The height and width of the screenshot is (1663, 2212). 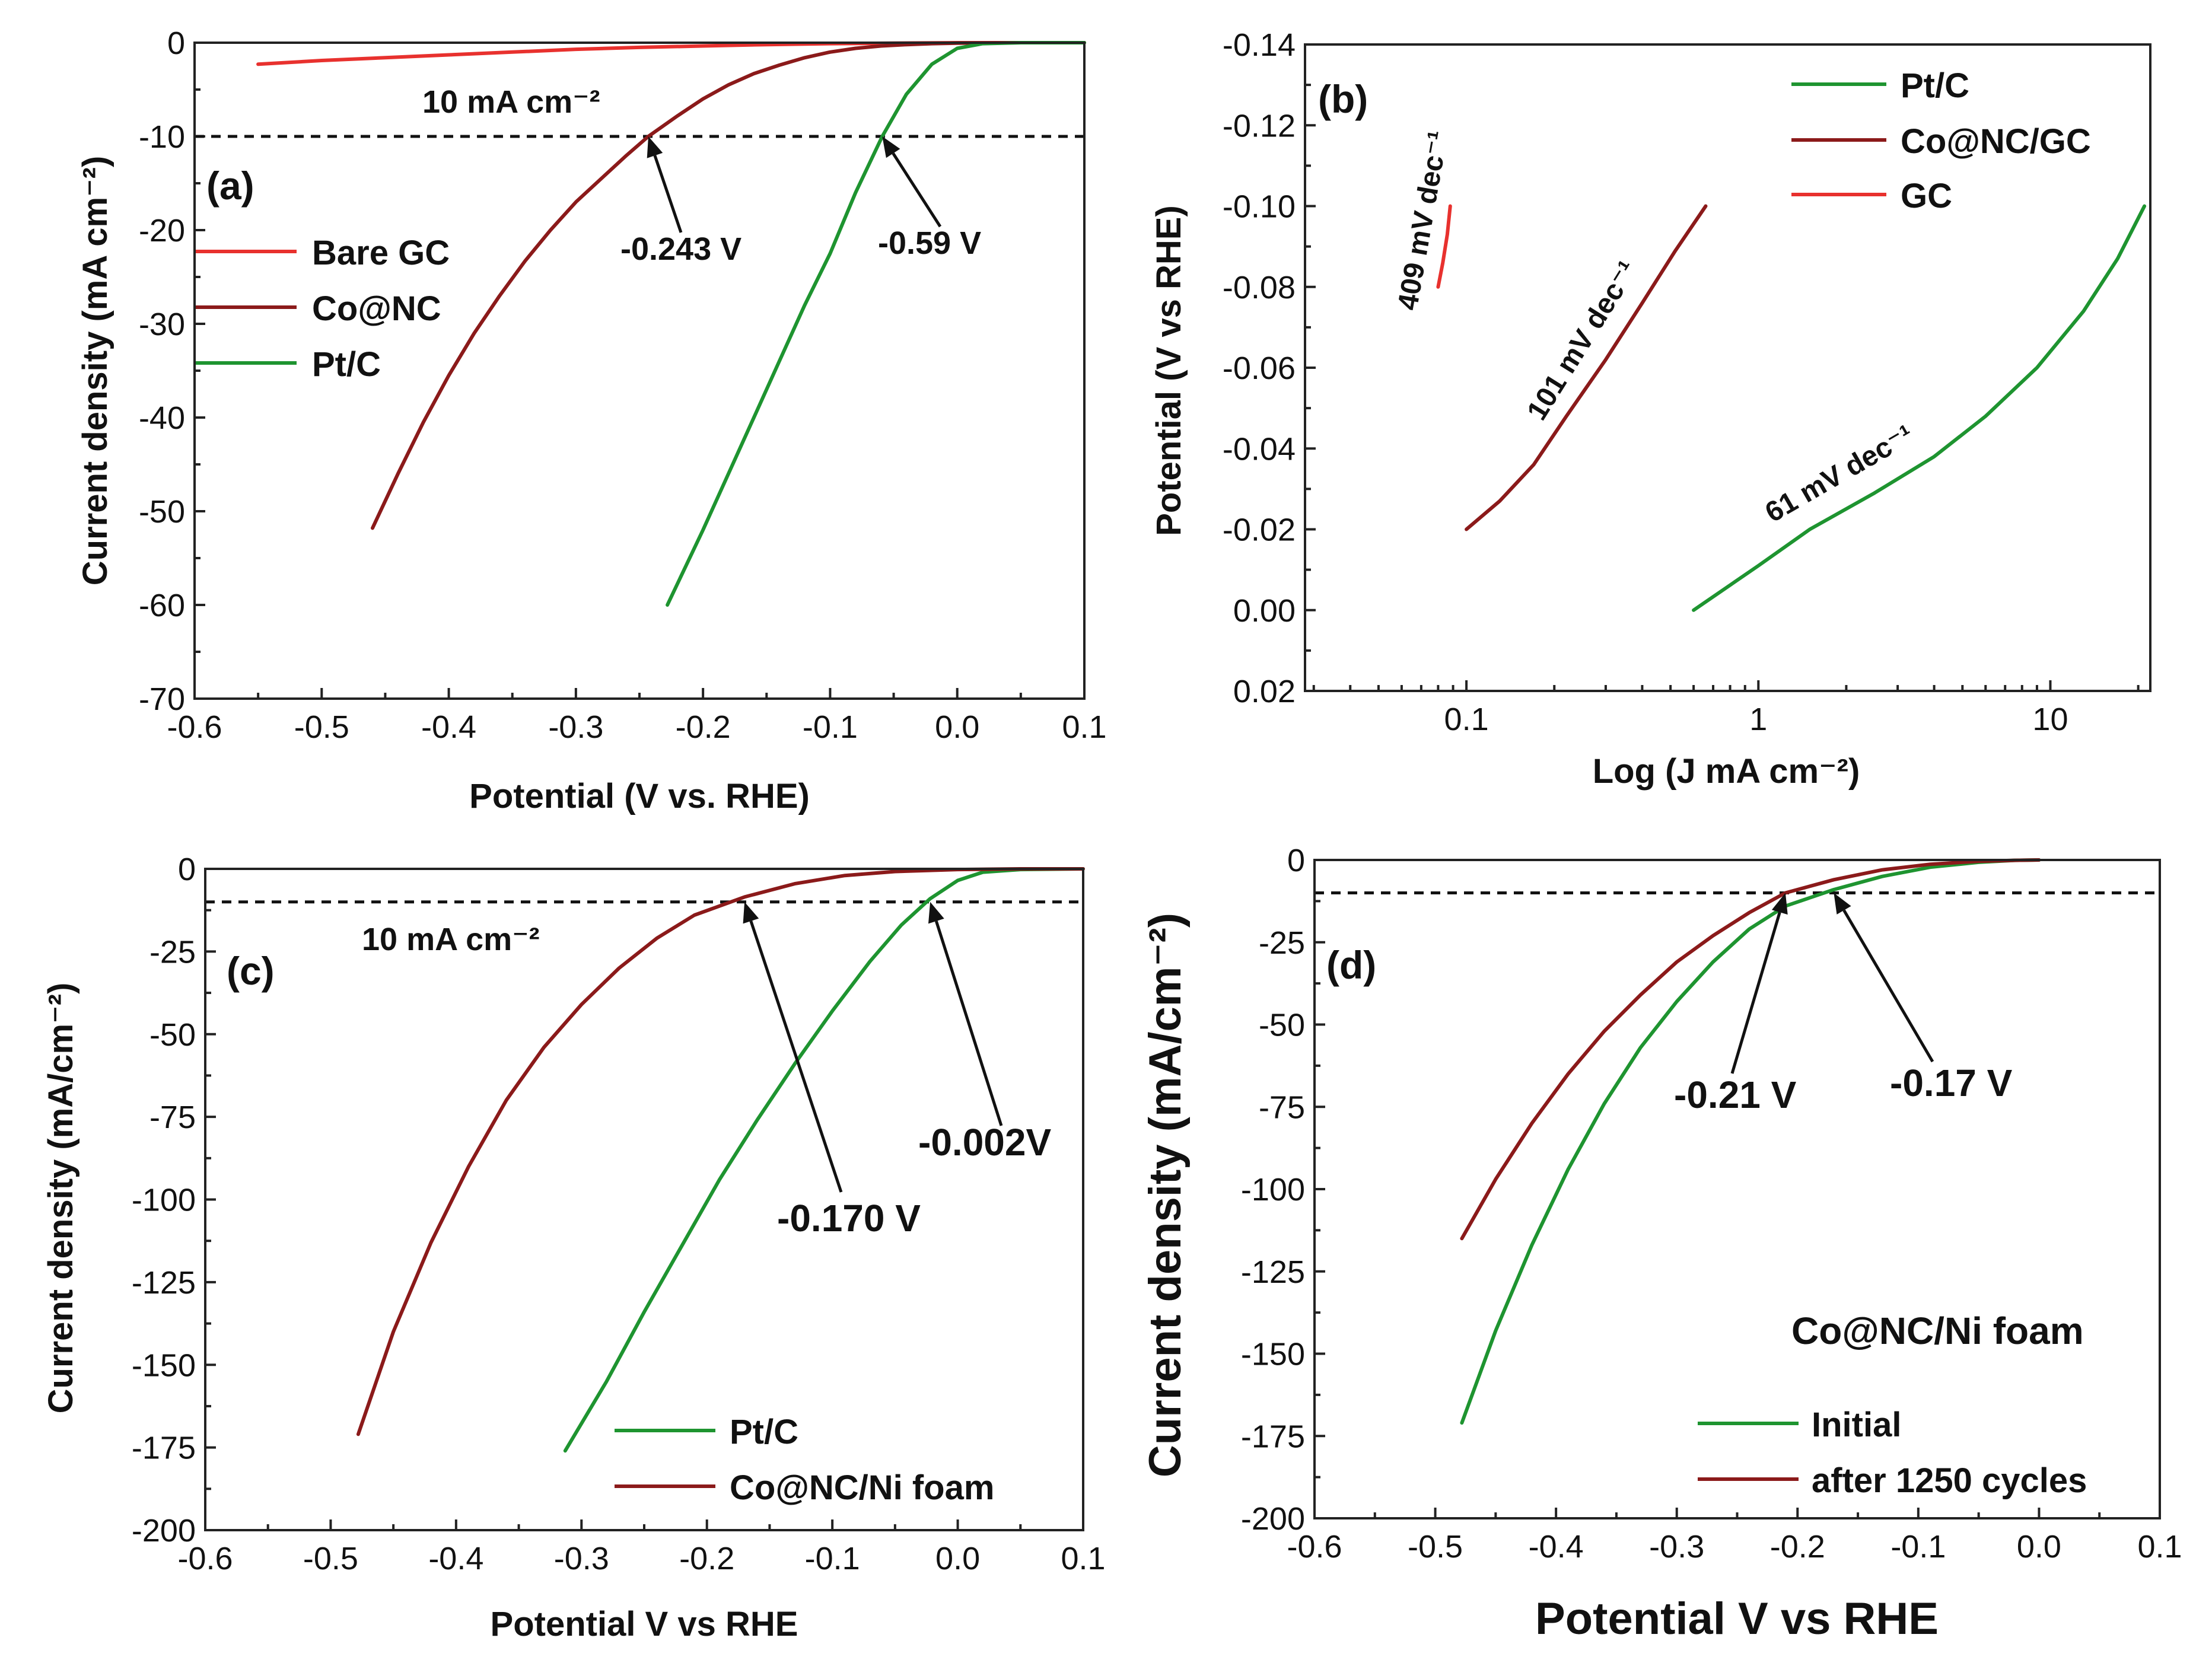 What do you see at coordinates (511, 102) in the screenshot?
I see `panel-a-ref-label: 10 mA cm⁻²` at bounding box center [511, 102].